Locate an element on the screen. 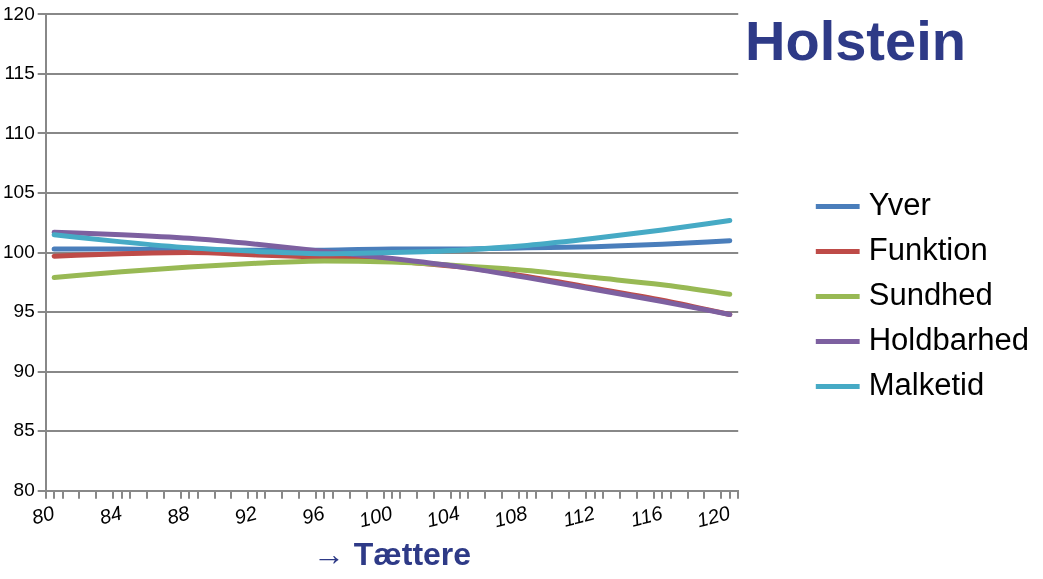  y-tick-label: 110 is located at coordinates (19, 132).